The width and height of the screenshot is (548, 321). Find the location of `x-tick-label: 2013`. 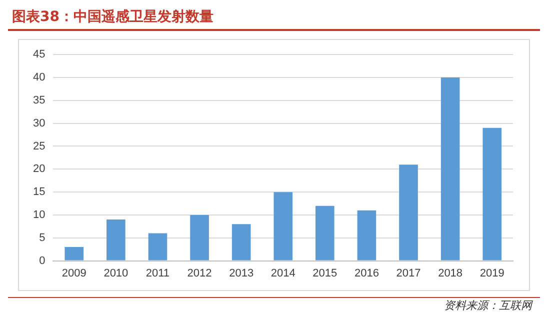

x-tick-label: 2013 is located at coordinates (241, 273).